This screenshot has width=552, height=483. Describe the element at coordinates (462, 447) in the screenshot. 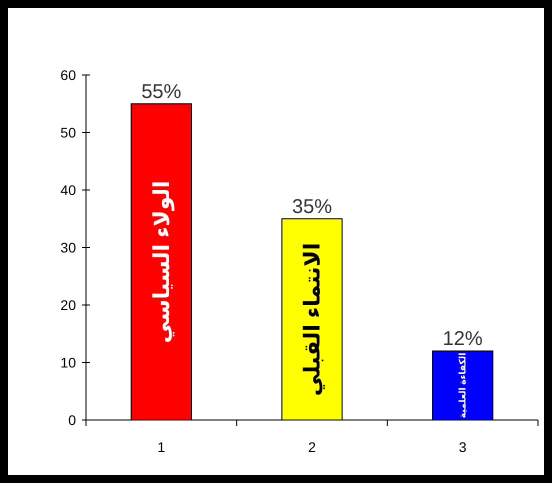

I see `x-tick-label: 3` at that location.